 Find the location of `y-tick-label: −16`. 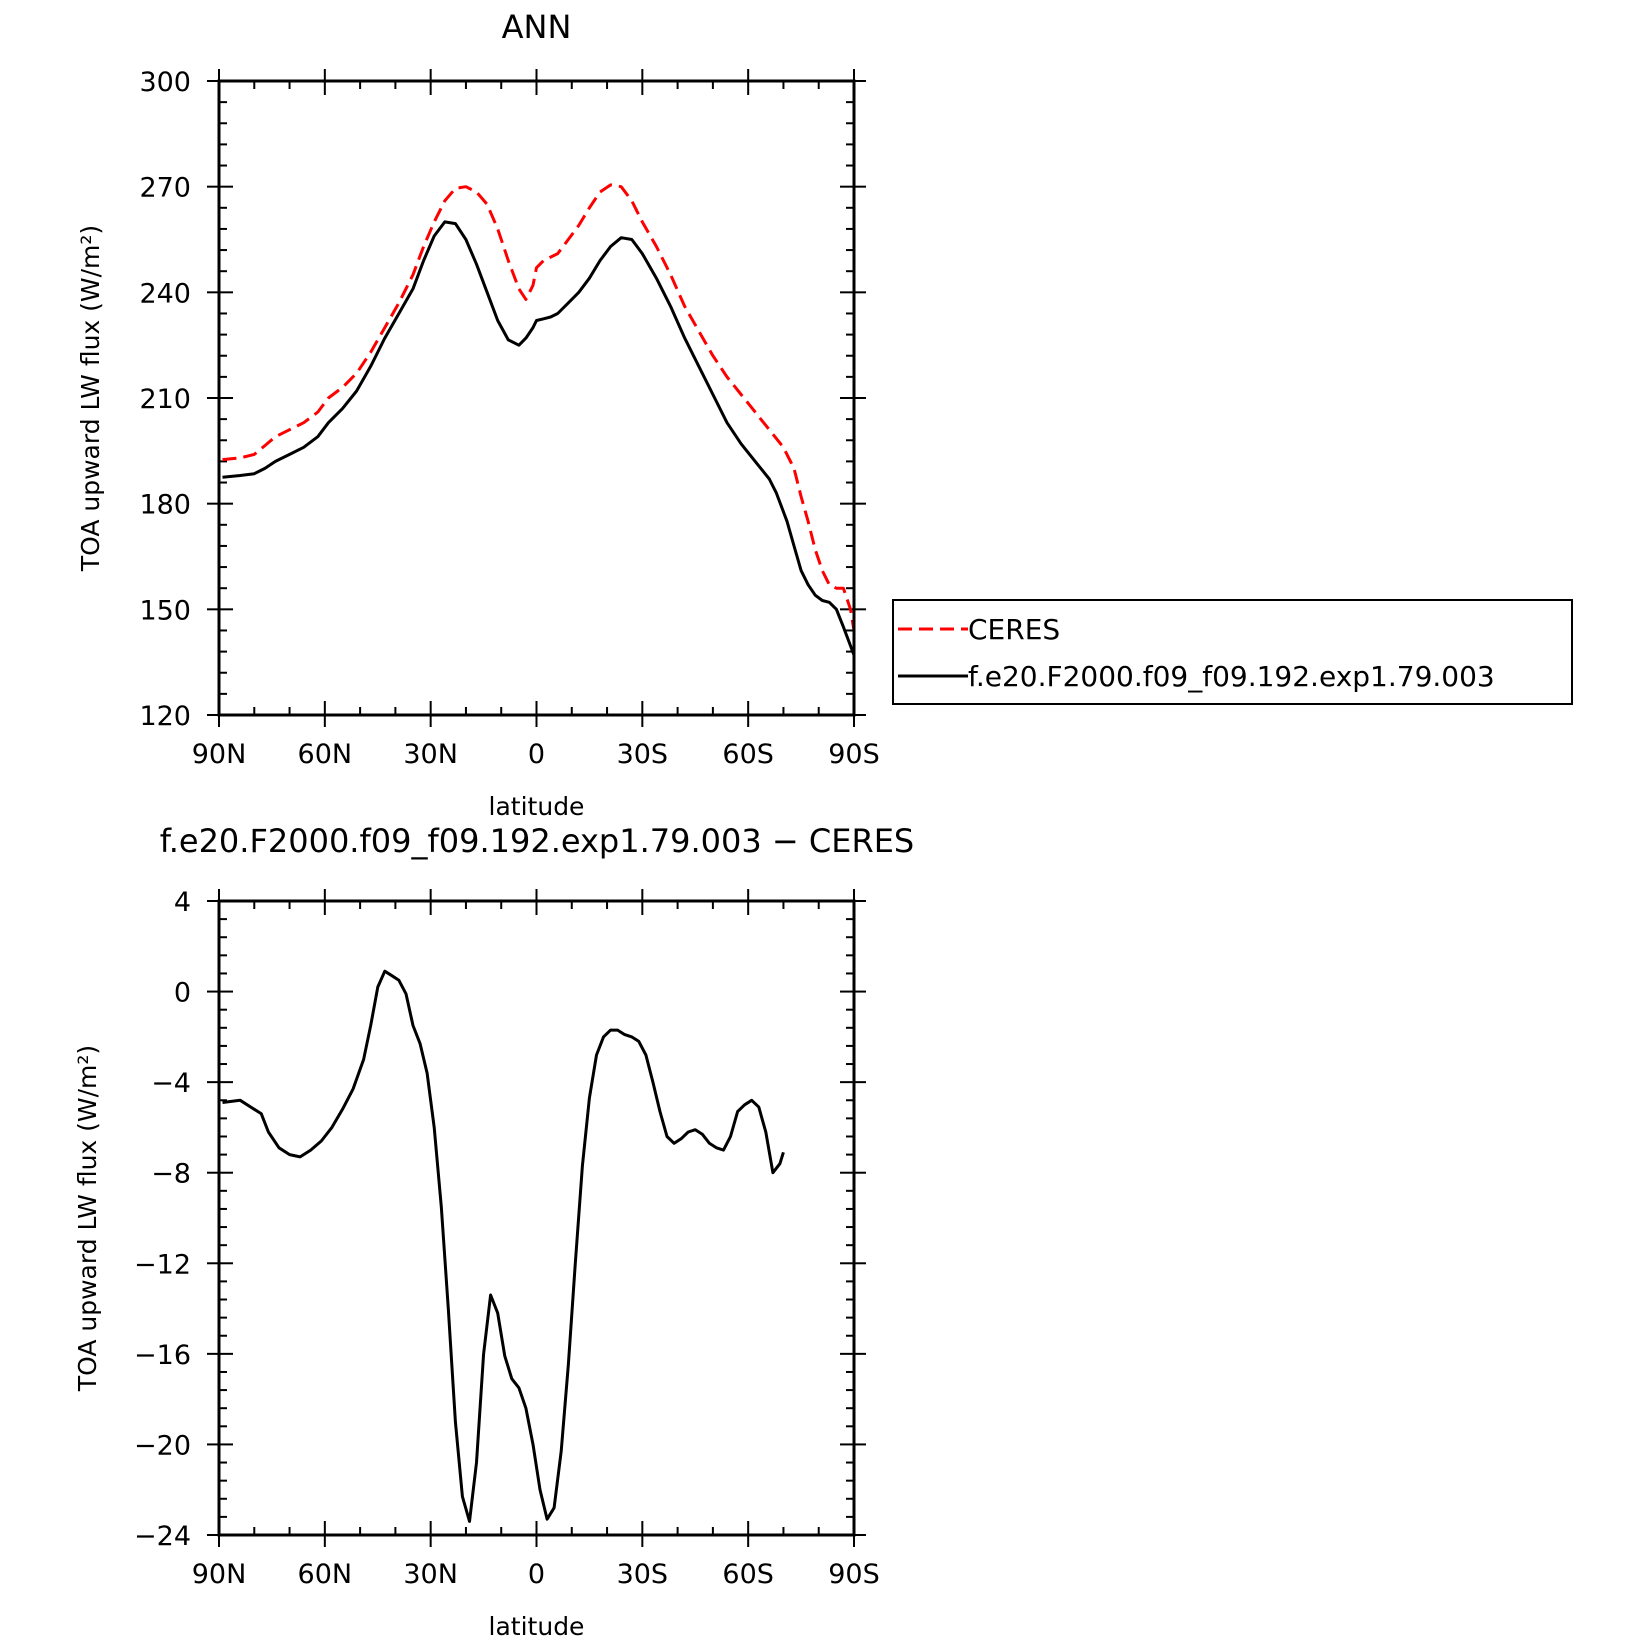

y-tick-label: −16 is located at coordinates (162, 1355).